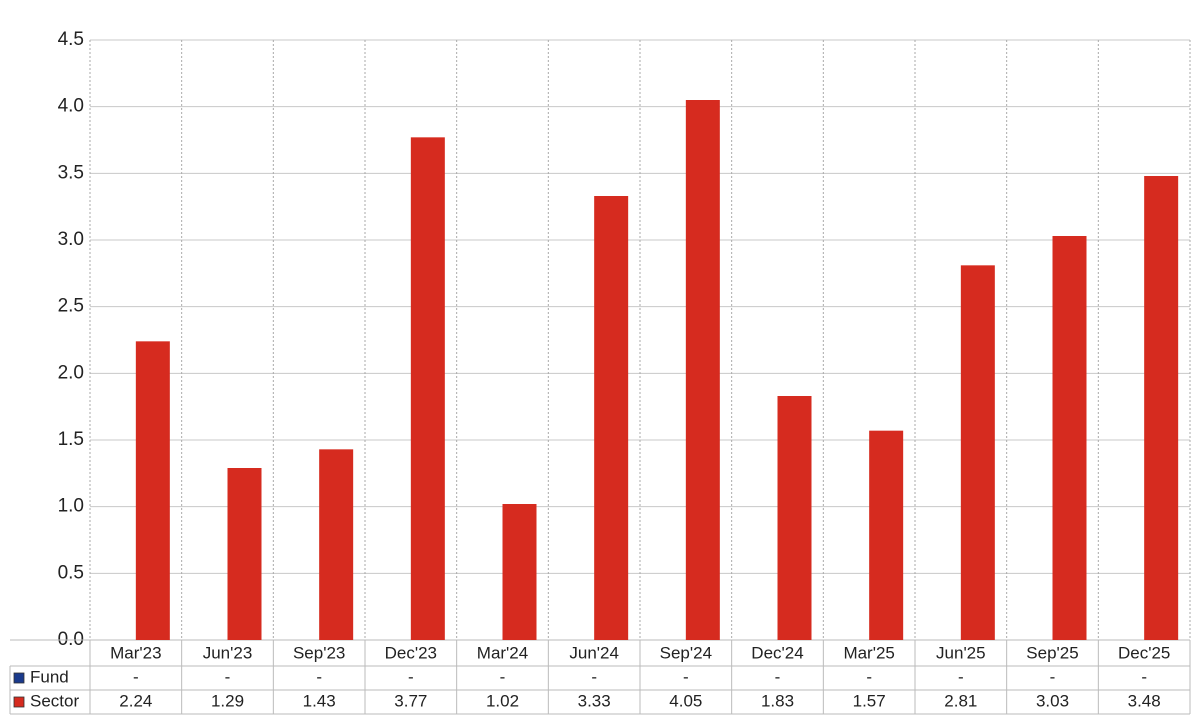 The height and width of the screenshot is (720, 1200). Describe the element at coordinates (960, 700) in the screenshot. I see `table-cell: 2.81` at that location.